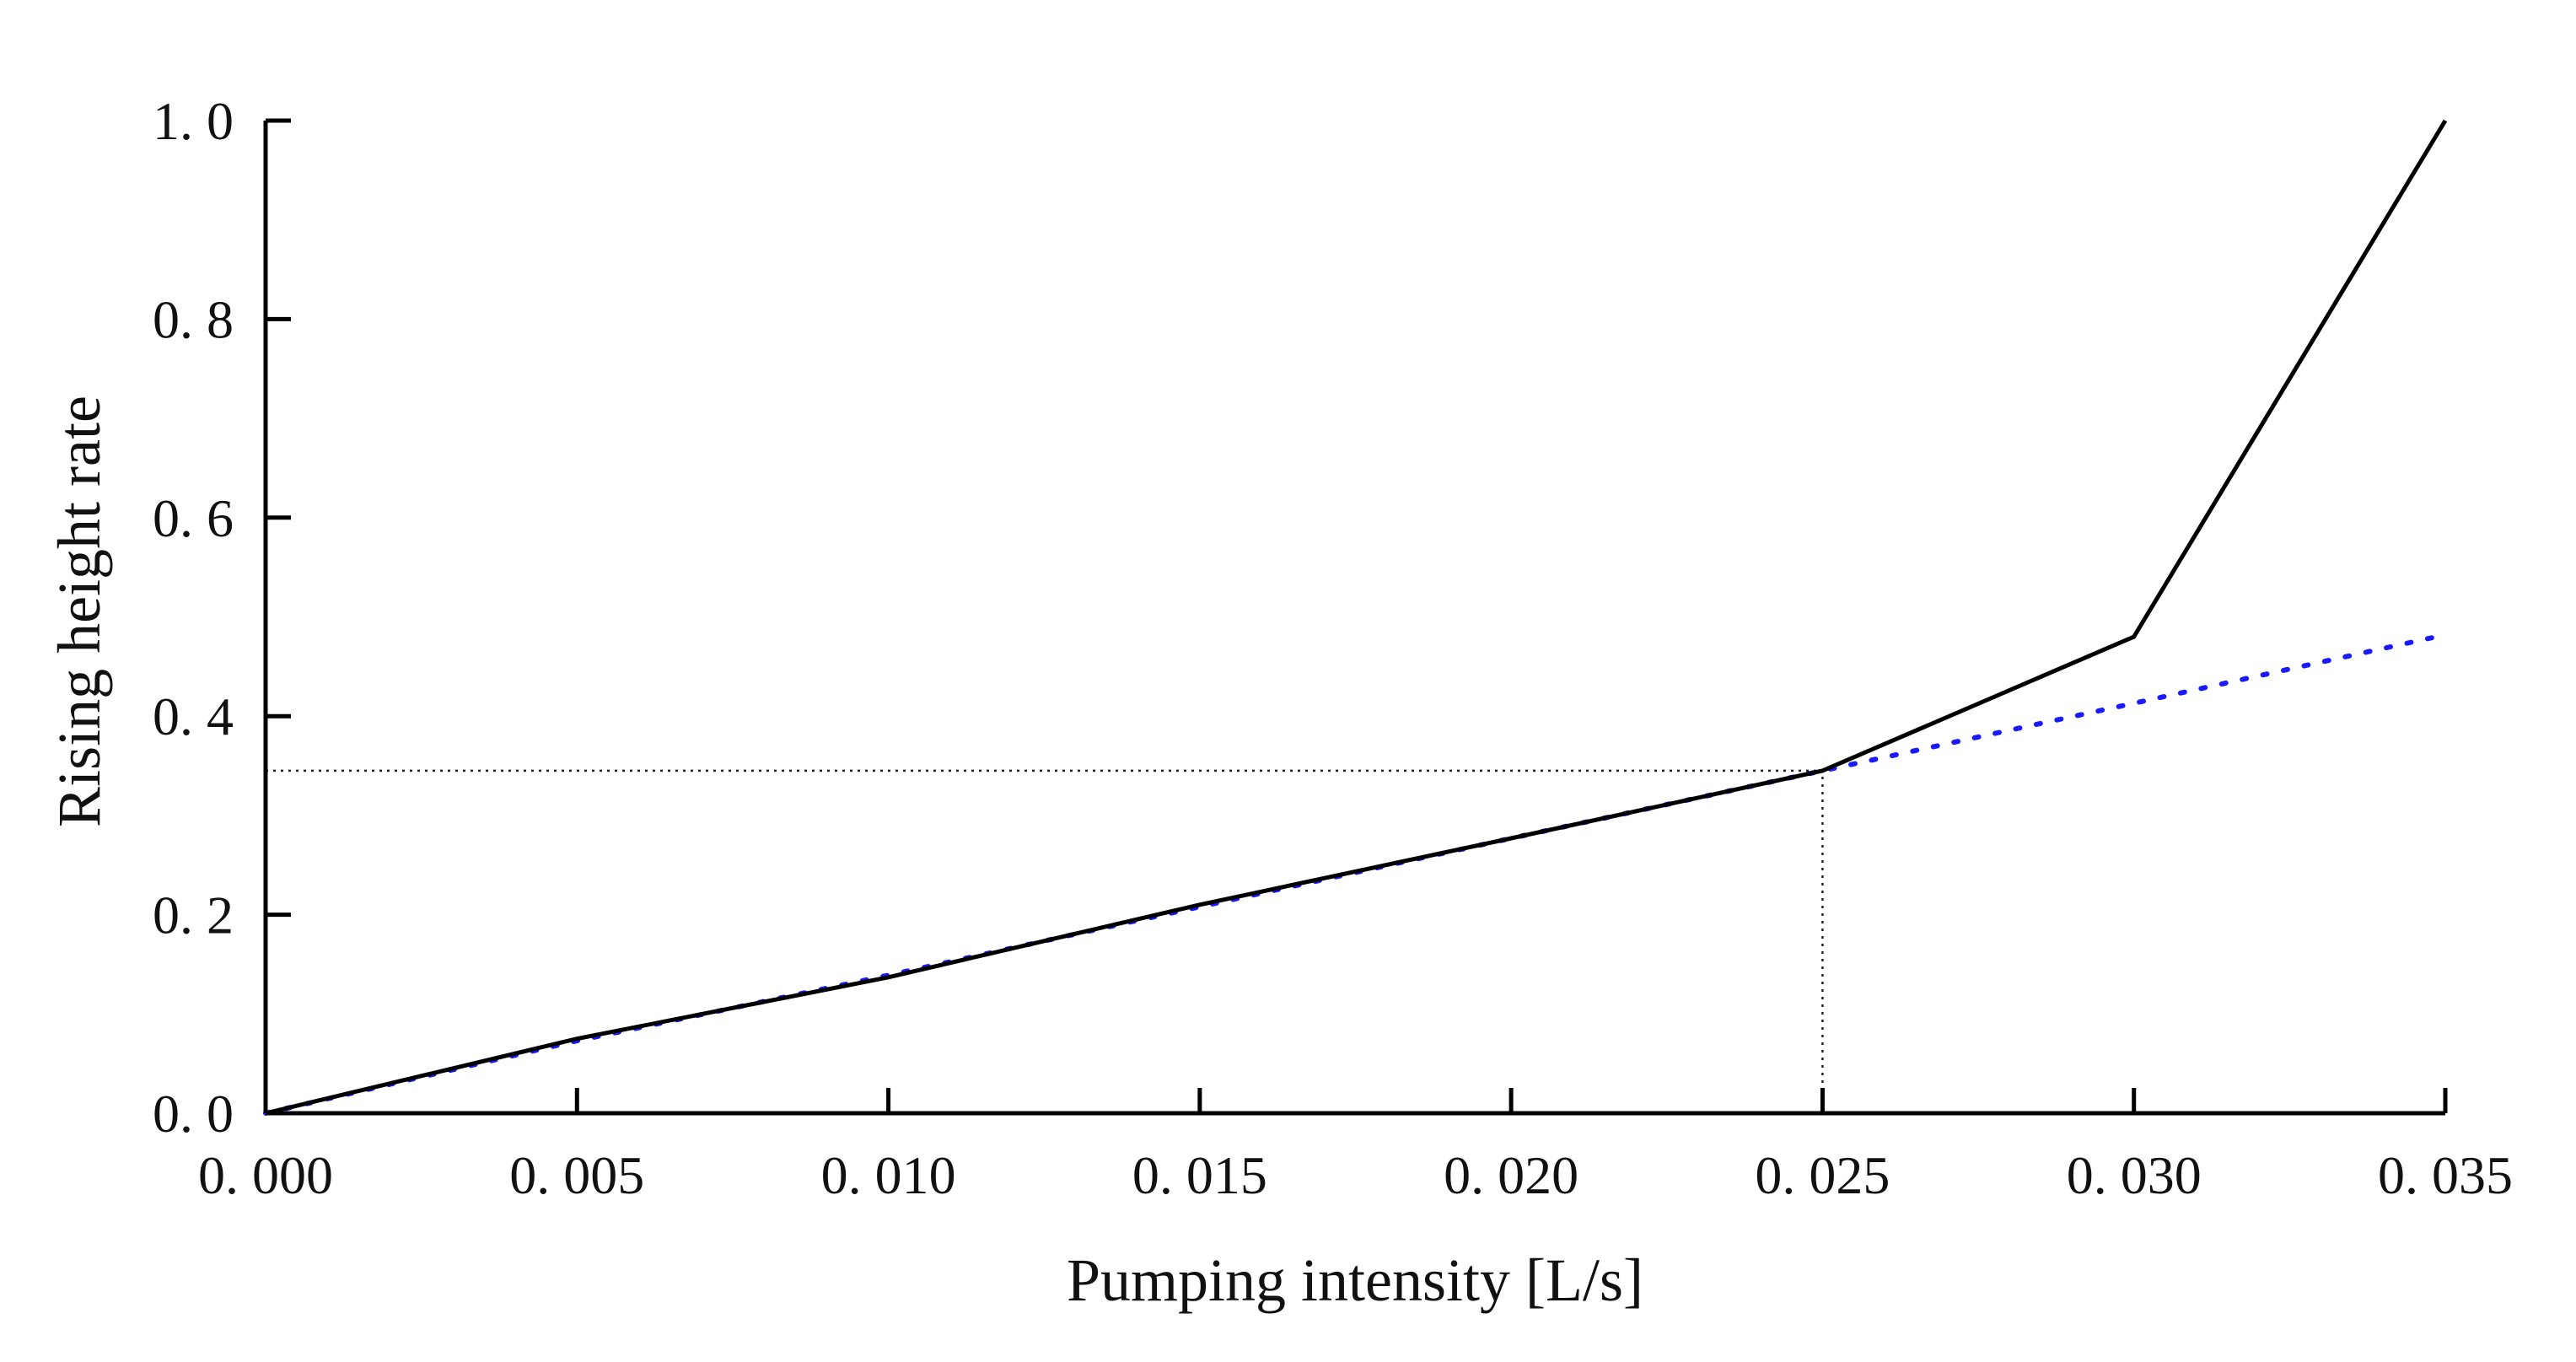 The width and height of the screenshot is (2576, 1362). What do you see at coordinates (193, 1114) in the screenshot?
I see `y-tick-label: 0. 0` at bounding box center [193, 1114].